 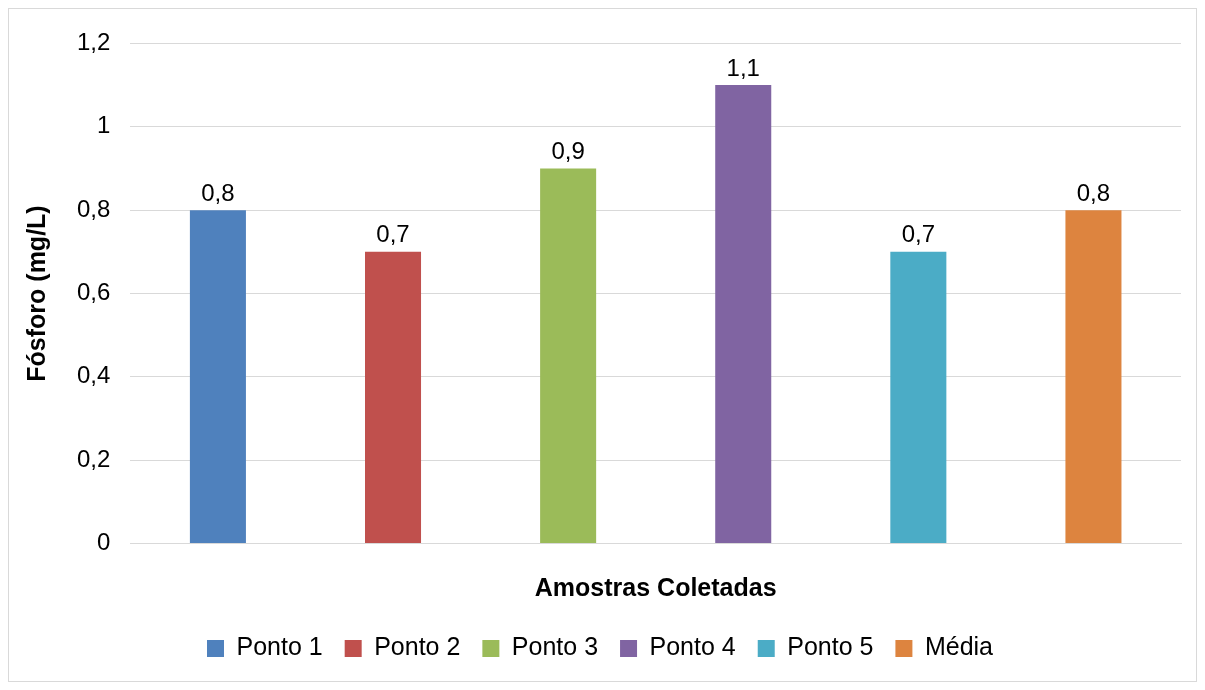 What do you see at coordinates (692, 646) in the screenshot?
I see `legend-label: Ponto 4` at bounding box center [692, 646].